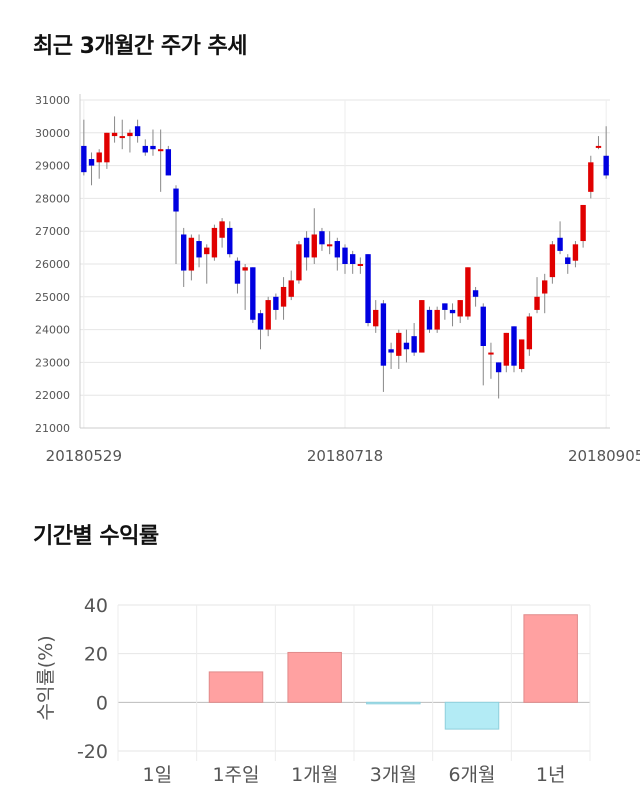  What do you see at coordinates (52, 297) in the screenshot?
I see `y-tick-label: 25000` at bounding box center [52, 297].